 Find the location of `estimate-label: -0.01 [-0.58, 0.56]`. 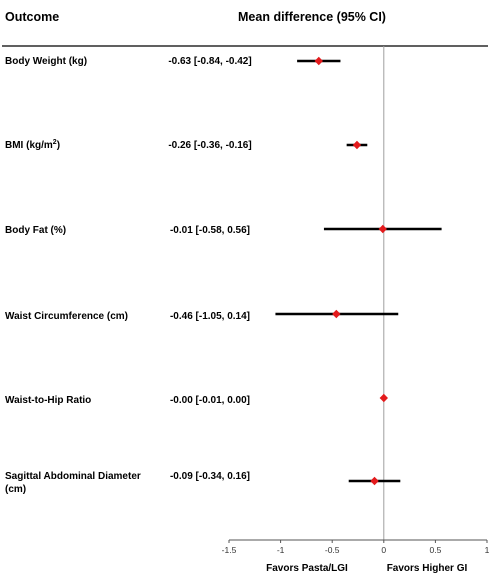

estimate-label: -0.01 [-0.58, 0.56] is located at coordinates (210, 230).